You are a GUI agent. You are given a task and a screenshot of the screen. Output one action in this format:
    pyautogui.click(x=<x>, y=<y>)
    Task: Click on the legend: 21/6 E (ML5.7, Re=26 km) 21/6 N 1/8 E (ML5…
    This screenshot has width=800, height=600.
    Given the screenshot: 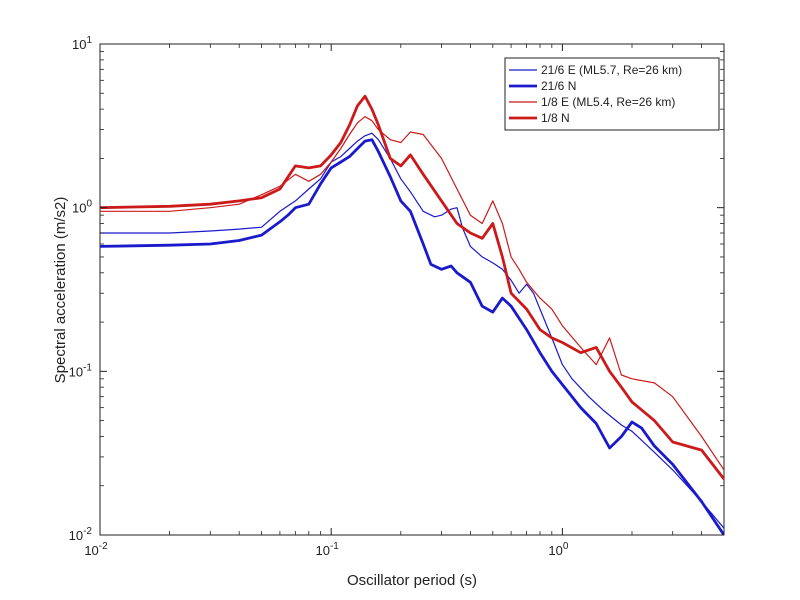 What is the action you would take?
    pyautogui.click(x=612, y=94)
    